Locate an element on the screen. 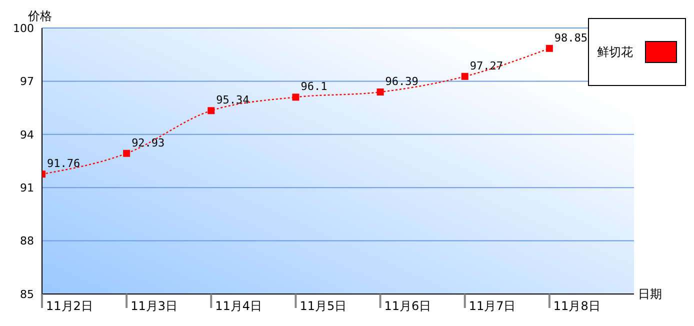 The height and width of the screenshot is (326, 694). y-tick-label: 91 is located at coordinates (27, 188).